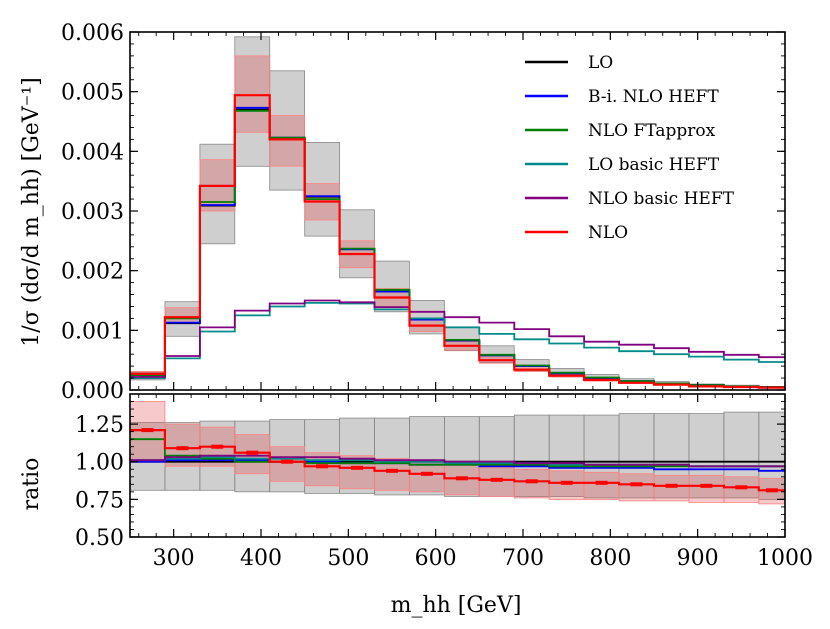 The height and width of the screenshot is (629, 830). Describe the element at coordinates (92, 391) in the screenshot. I see `top-y-tick-label: 0.000` at that location.